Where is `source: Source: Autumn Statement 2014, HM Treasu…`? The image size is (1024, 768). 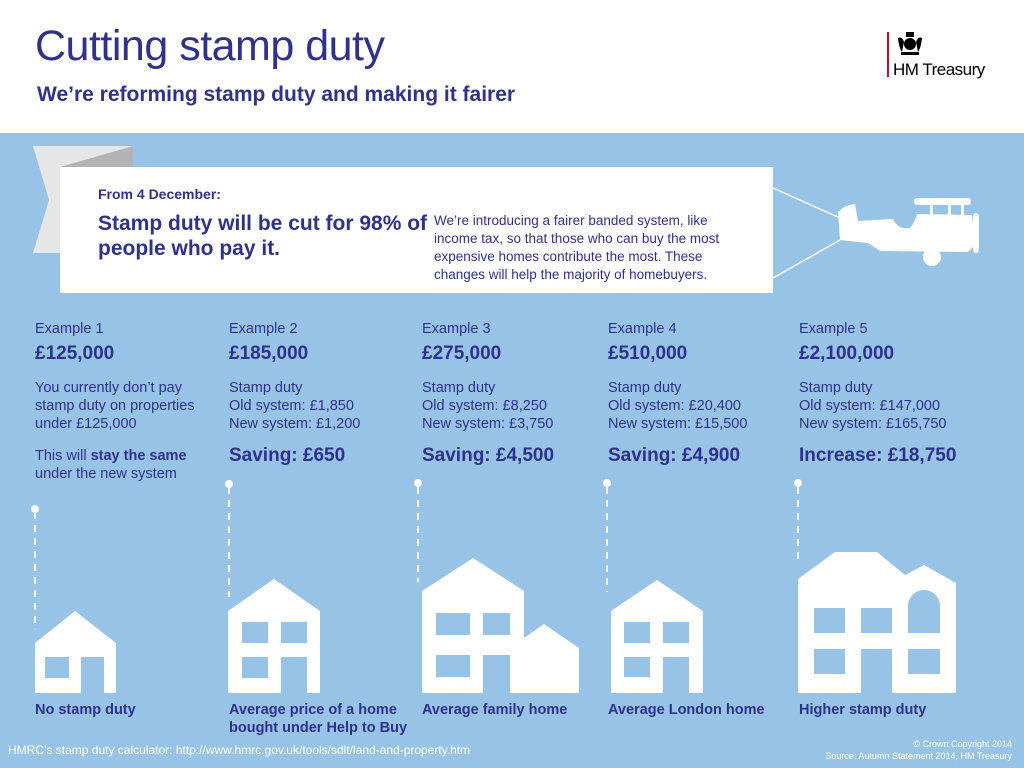
source: Source: Autumn Statement 2014, HM Treasu… is located at coordinates (918, 756).